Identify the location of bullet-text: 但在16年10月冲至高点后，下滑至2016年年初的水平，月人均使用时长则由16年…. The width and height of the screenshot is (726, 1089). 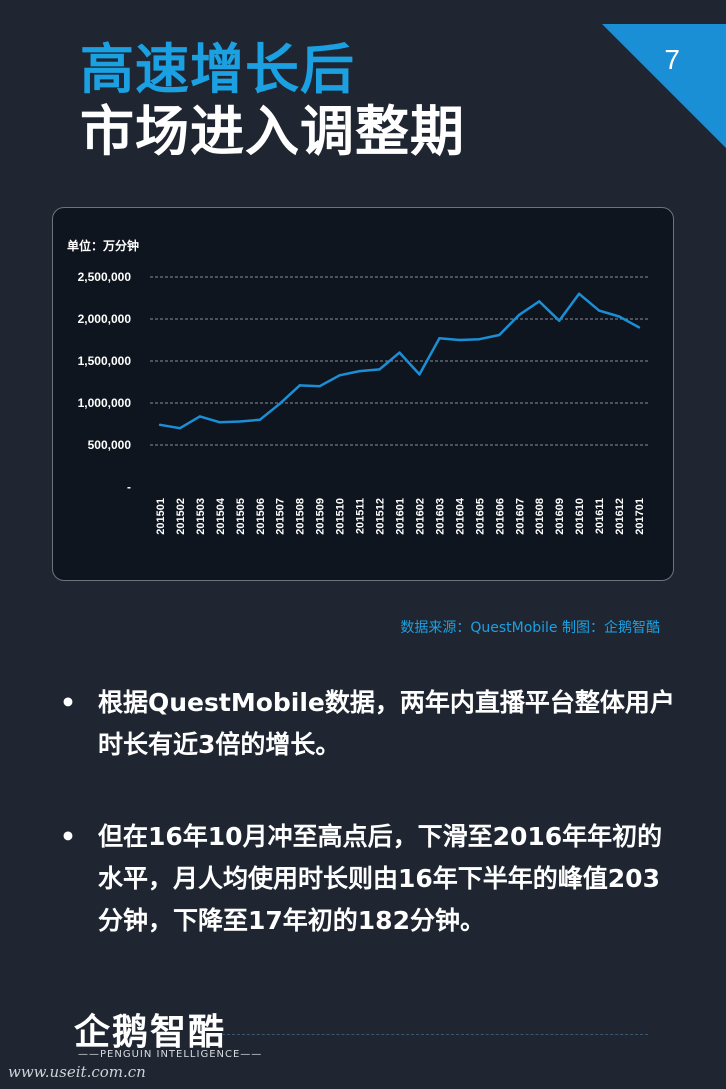
(380, 878).